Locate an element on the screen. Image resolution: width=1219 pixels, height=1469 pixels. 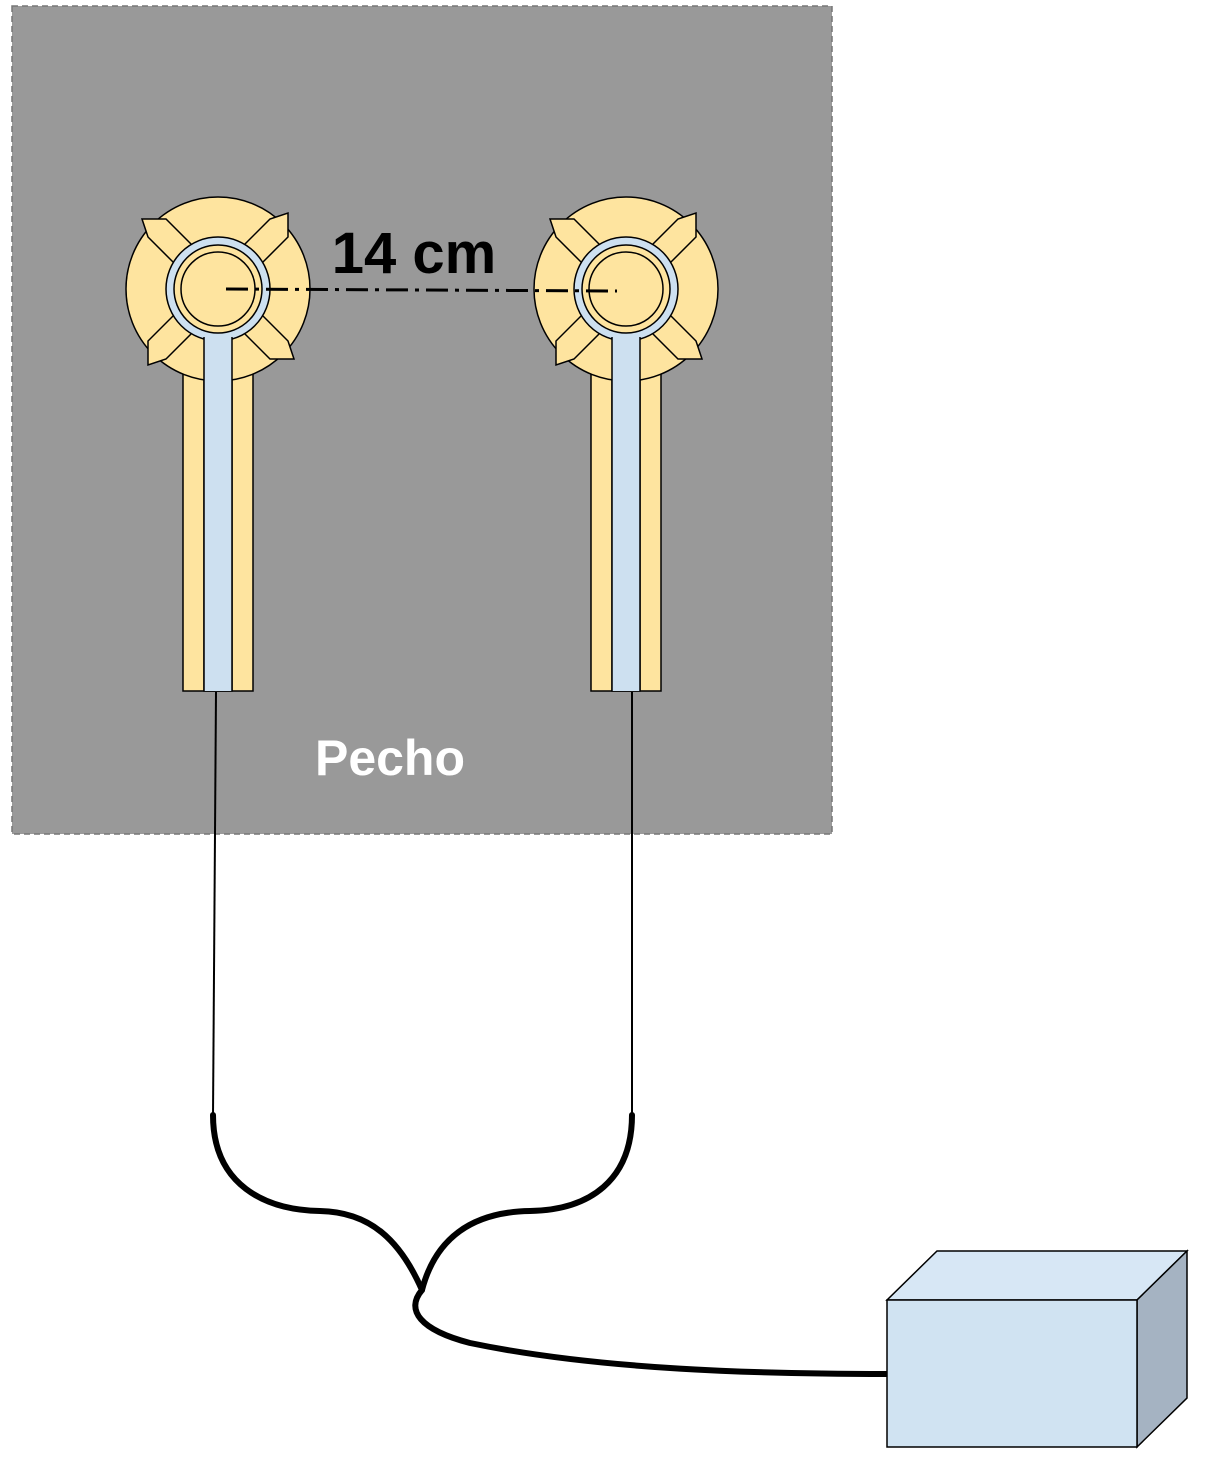
distance-line is located at coordinates (421, 290).